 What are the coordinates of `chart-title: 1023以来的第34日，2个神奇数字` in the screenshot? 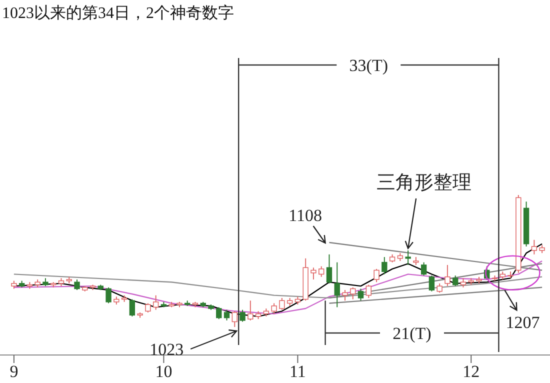 It's located at (118, 13).